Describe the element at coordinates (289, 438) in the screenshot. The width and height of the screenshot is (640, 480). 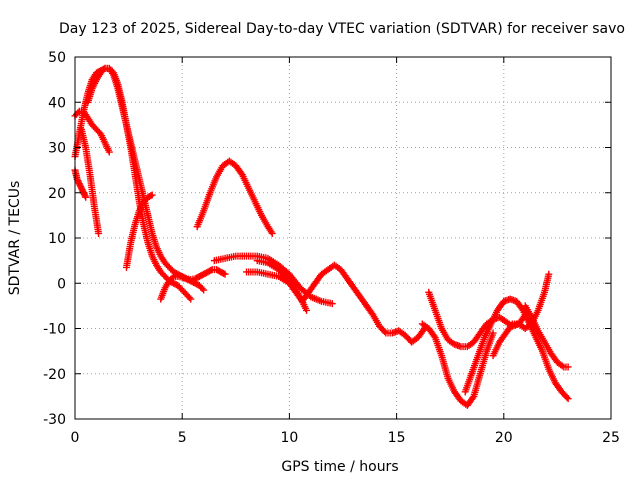
I see `x-tick-label: 10` at that location.